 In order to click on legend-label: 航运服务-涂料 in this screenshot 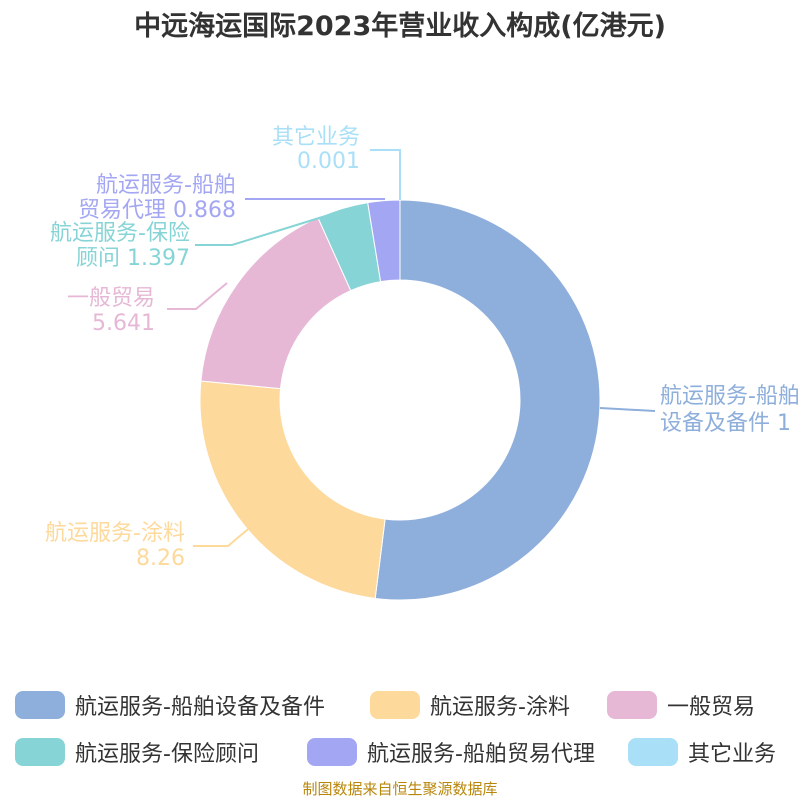, I will do `click(500, 707)`.